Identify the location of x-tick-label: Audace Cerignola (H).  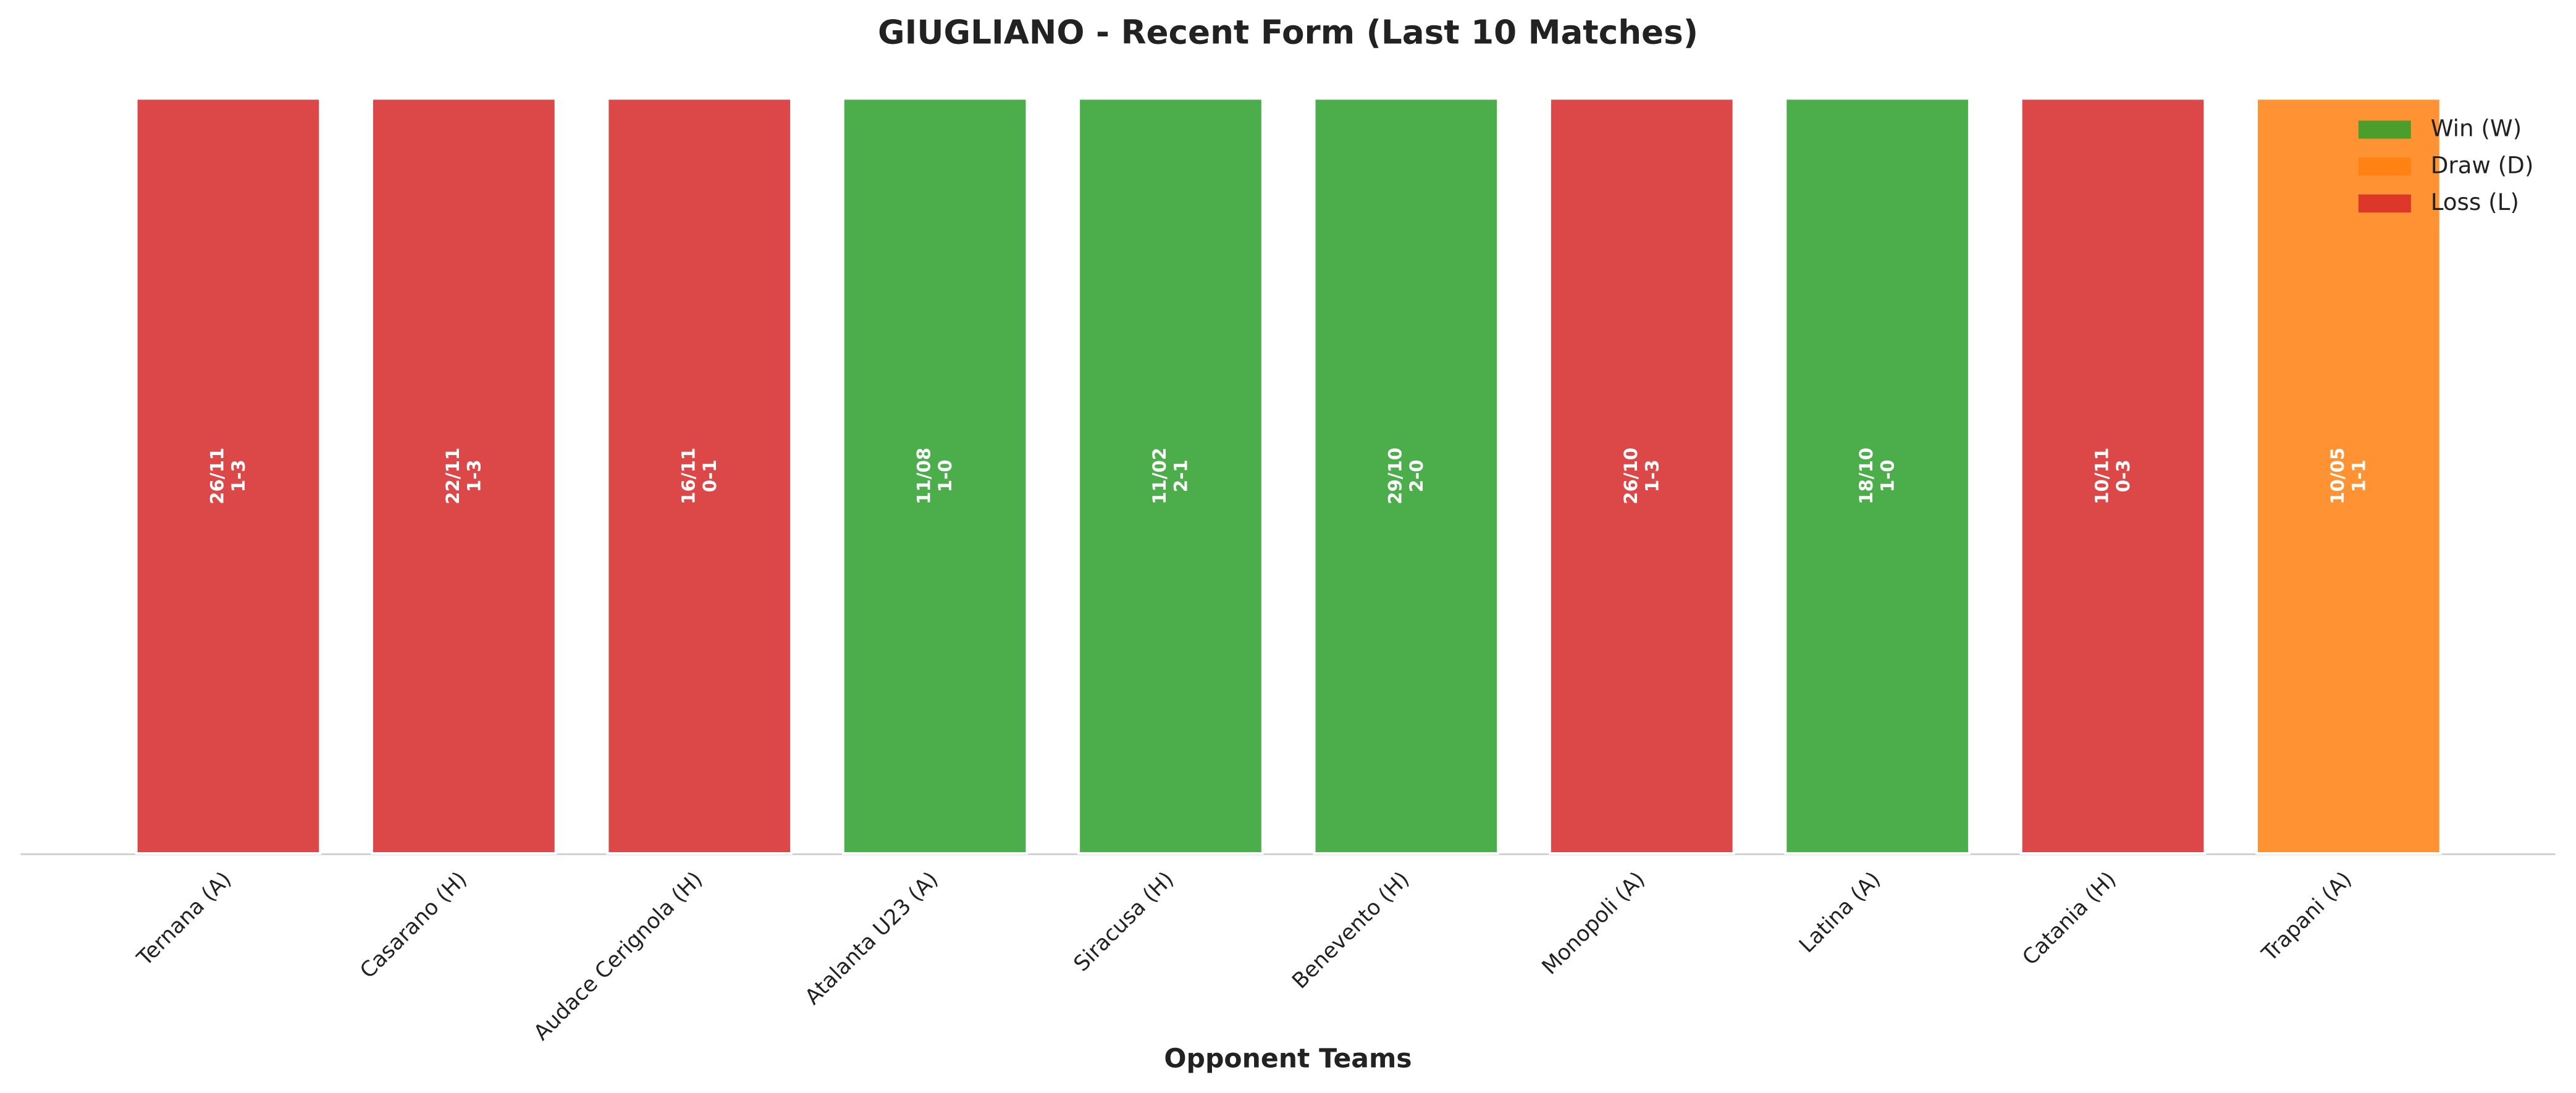
(618, 956).